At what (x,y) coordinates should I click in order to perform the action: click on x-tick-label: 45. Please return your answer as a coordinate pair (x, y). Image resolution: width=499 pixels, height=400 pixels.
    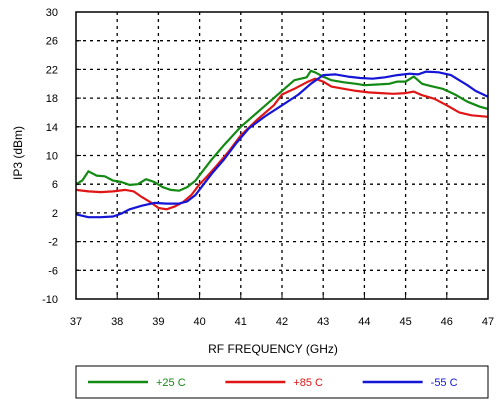
    Looking at the image, I should click on (405, 322).